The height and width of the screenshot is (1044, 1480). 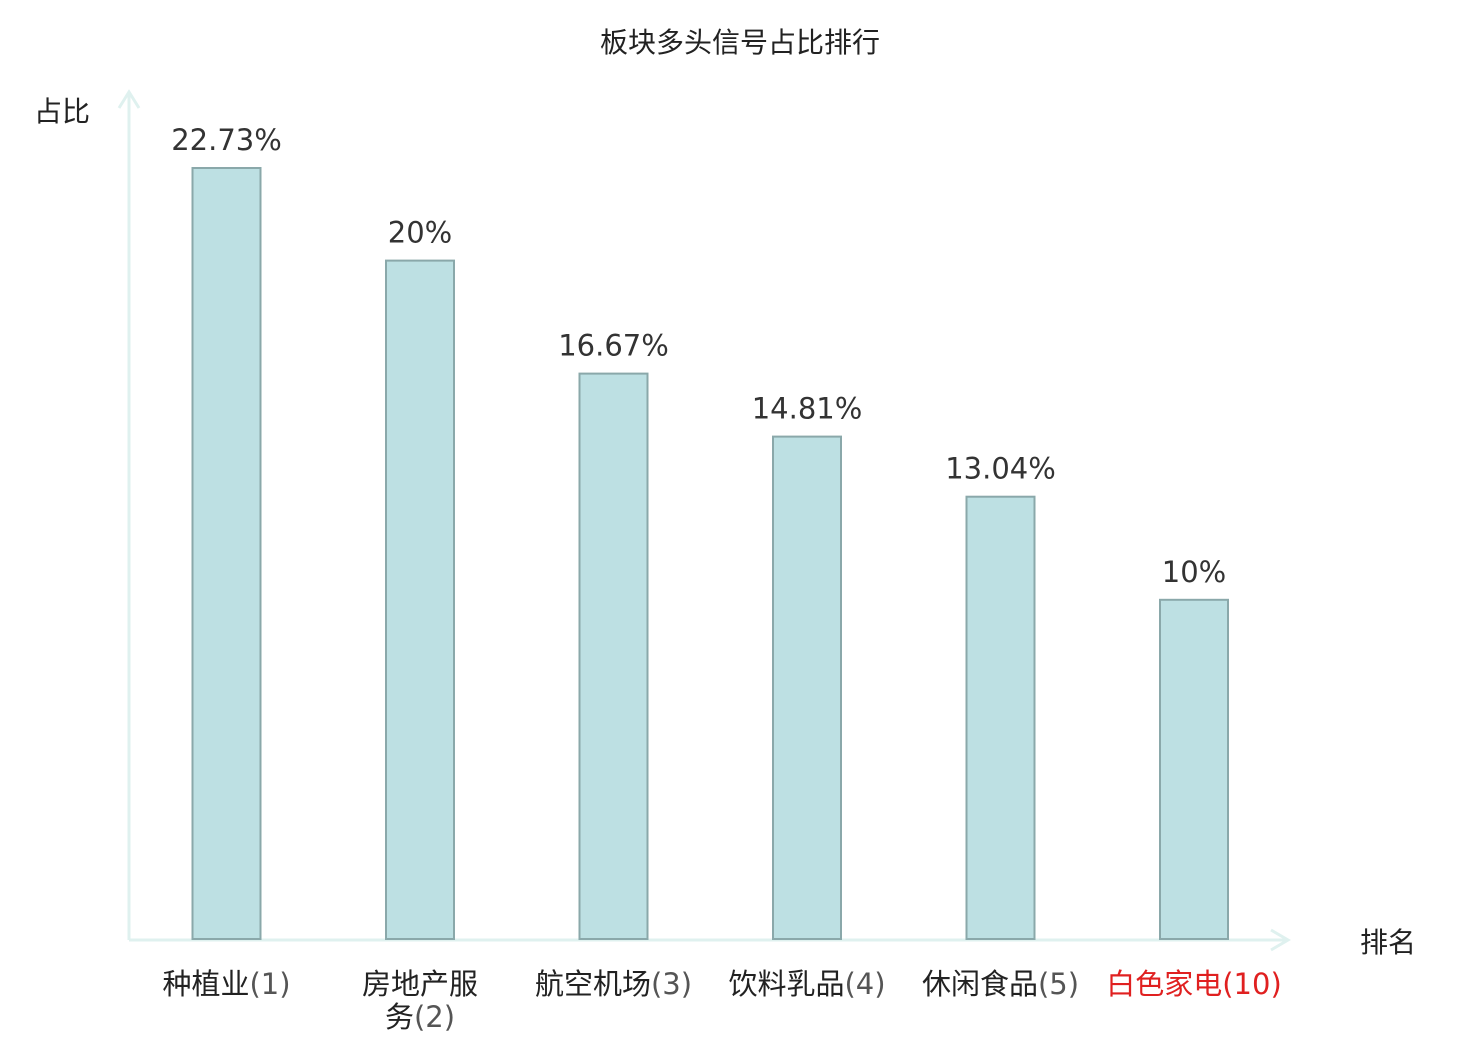 What do you see at coordinates (129, 99) in the screenshot?
I see `y-axis-arrow` at bounding box center [129, 99].